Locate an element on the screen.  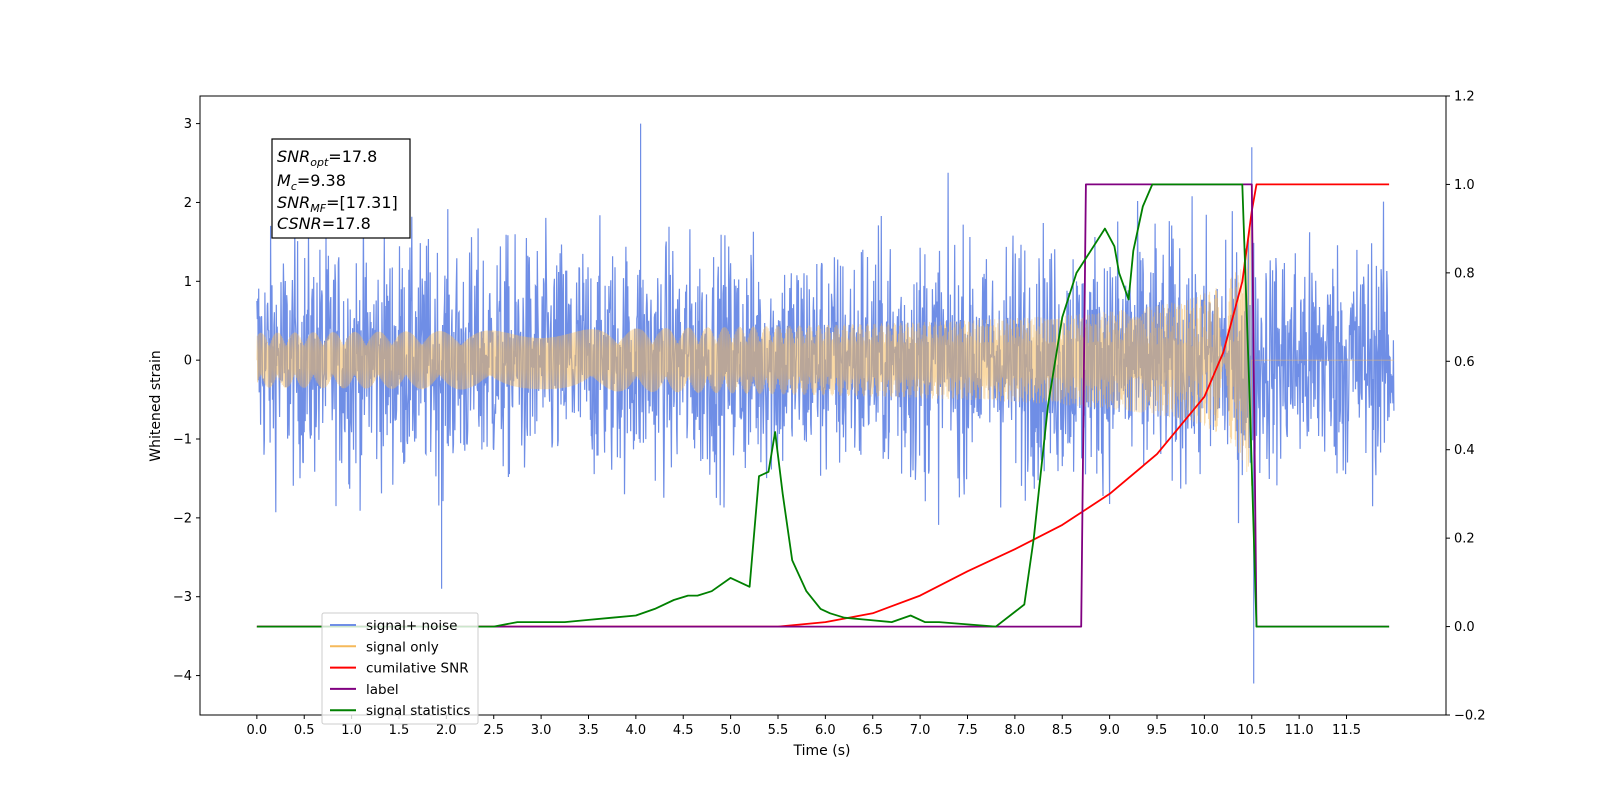
y-right-tick-label: 1.2 is located at coordinates (1464, 97).